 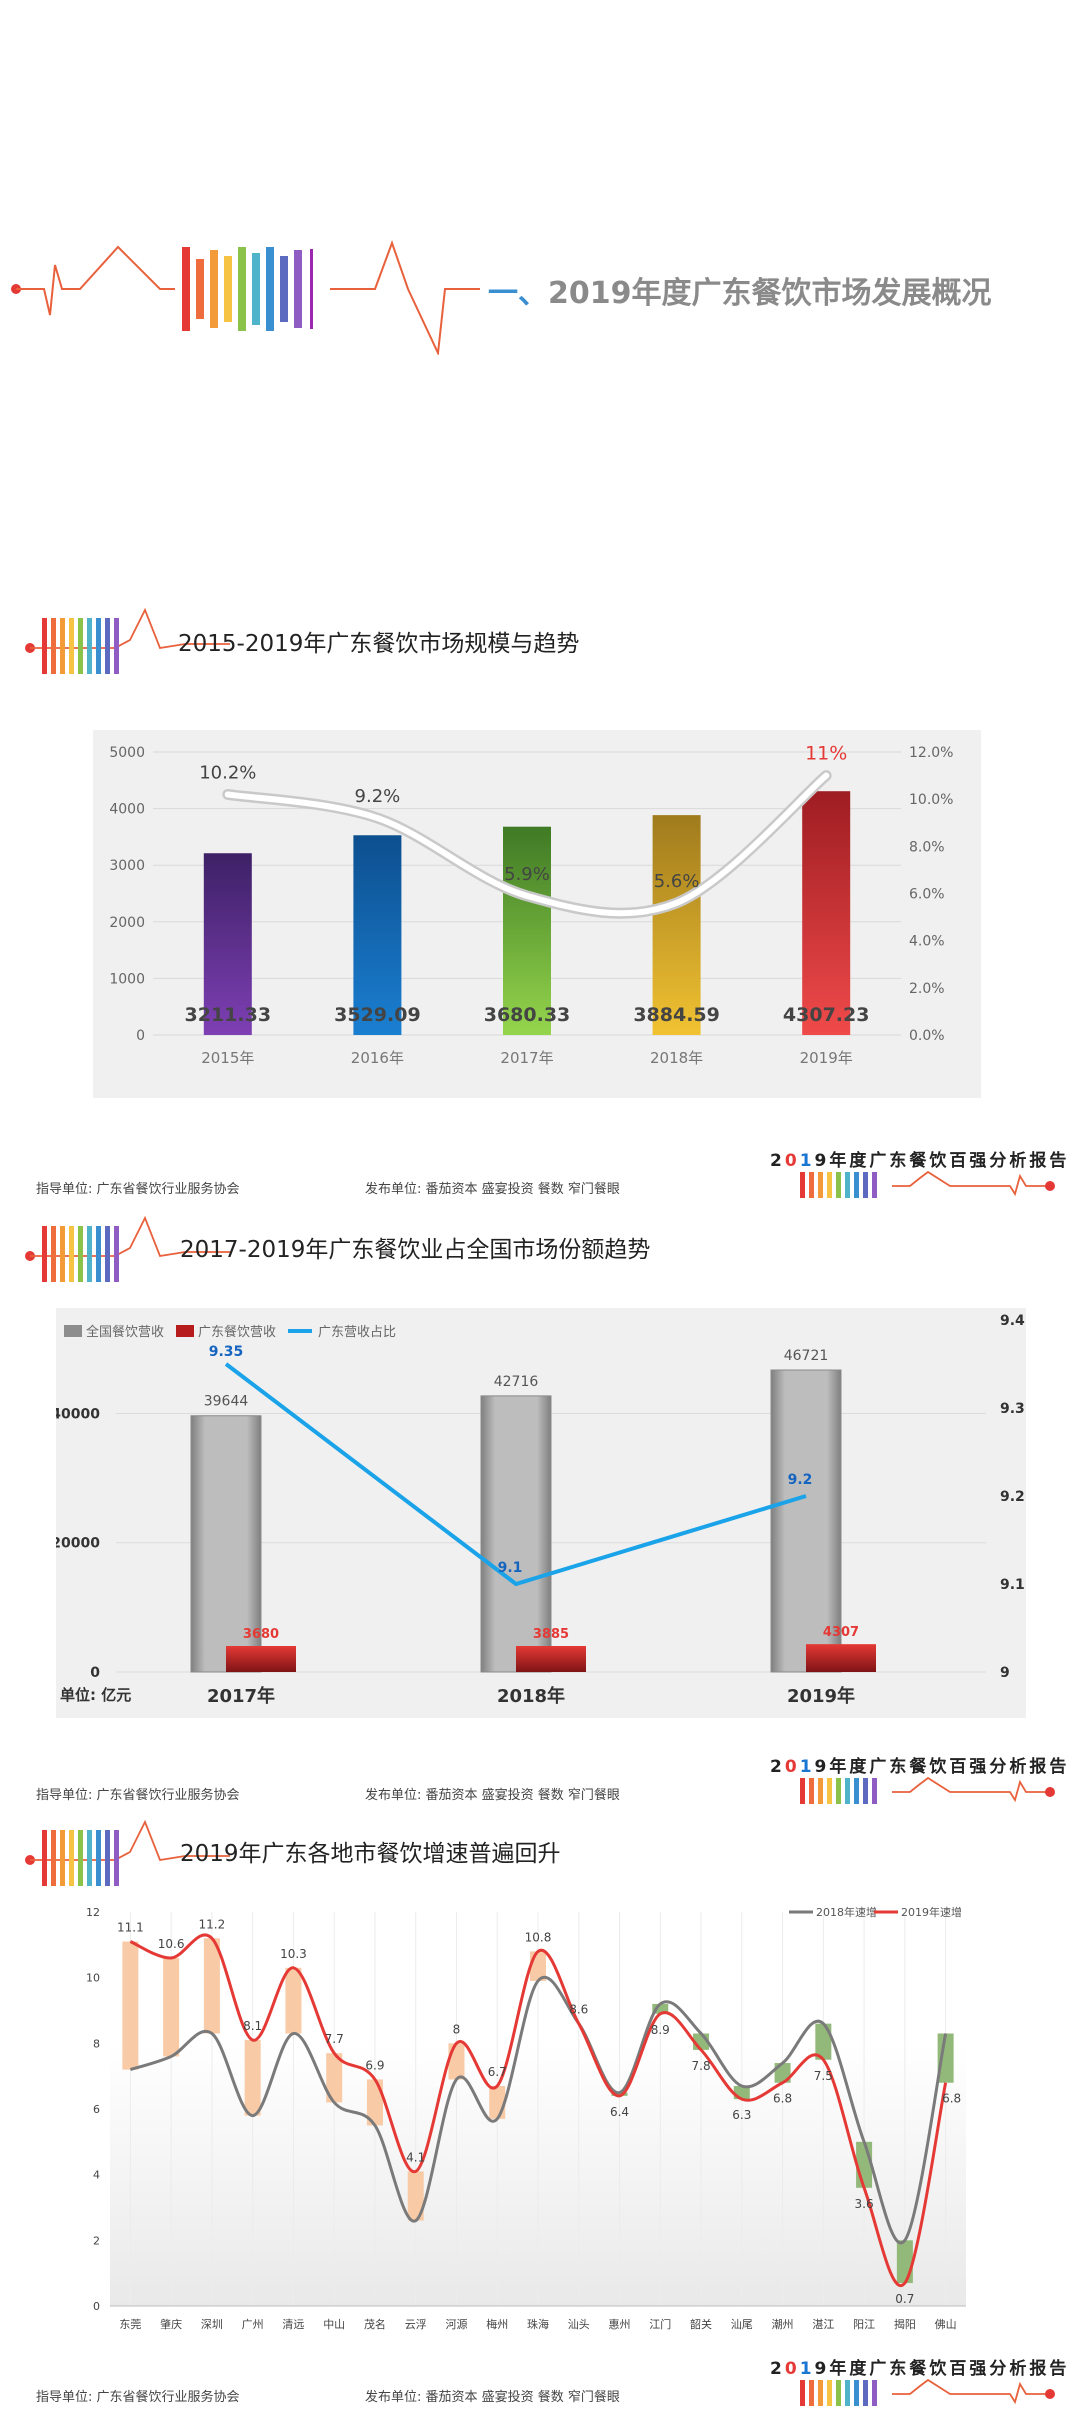 What do you see at coordinates (1012, 1585) in the screenshot?
I see `y2-tick-label: 9.1` at bounding box center [1012, 1585].